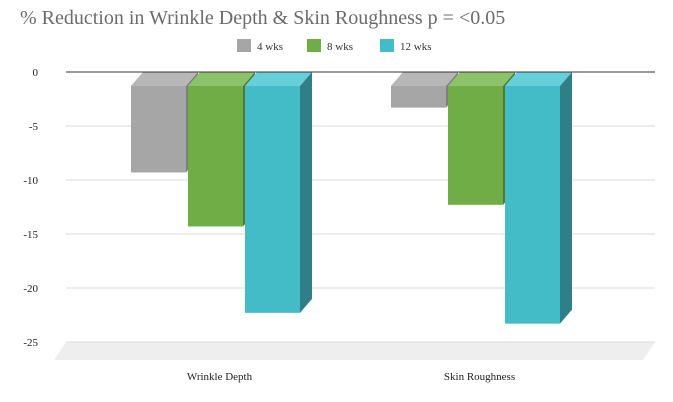 The width and height of the screenshot is (673, 402). I want to click on legend-item: 12 wks, so click(405, 46).